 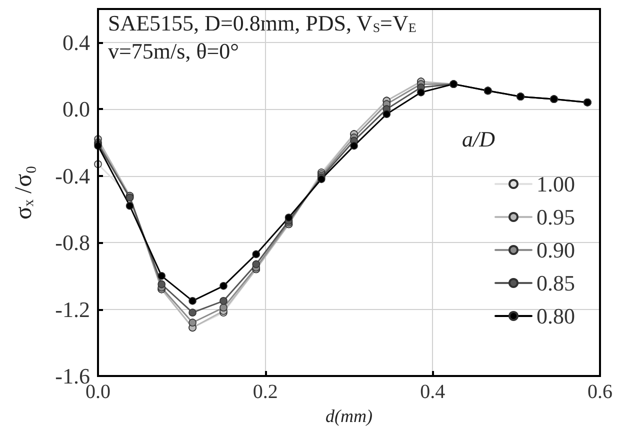 What do you see at coordinates (265, 392) in the screenshot?
I see `x-tick-label: 0.2` at bounding box center [265, 392].